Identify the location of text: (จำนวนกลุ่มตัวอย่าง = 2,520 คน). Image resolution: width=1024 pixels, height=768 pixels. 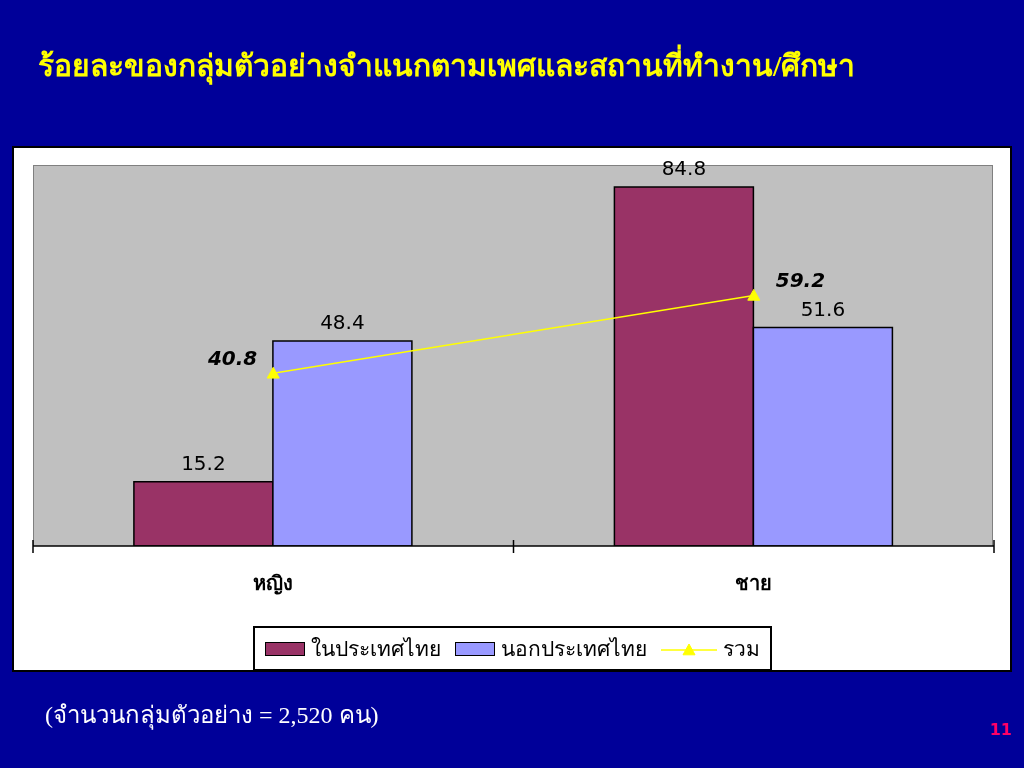
(212, 716).